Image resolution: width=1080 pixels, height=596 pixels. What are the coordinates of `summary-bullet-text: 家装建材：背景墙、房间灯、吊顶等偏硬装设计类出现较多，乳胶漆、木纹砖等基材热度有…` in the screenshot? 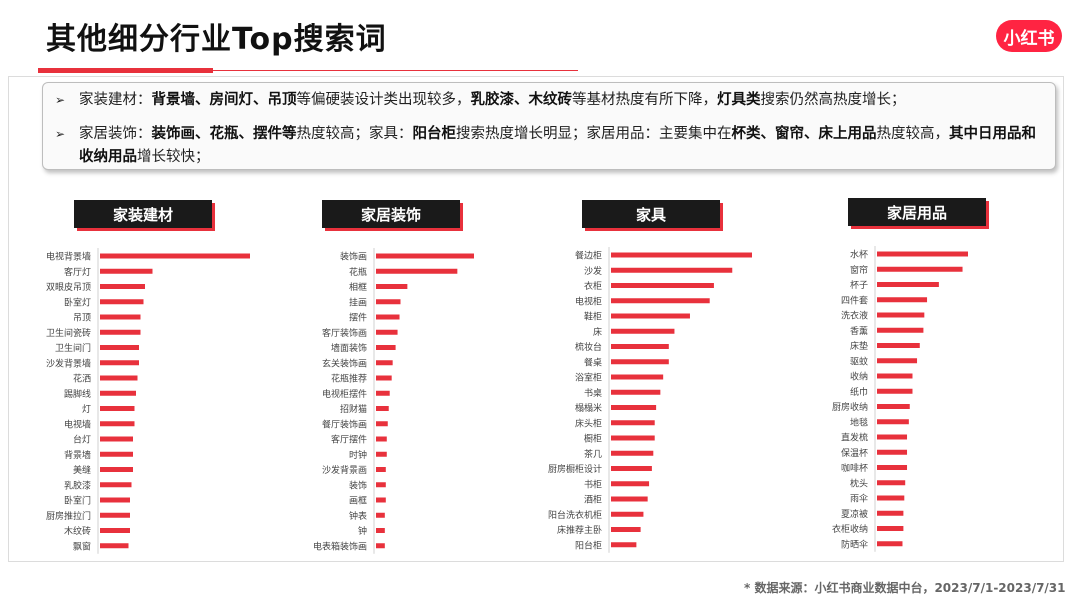 It's located at (492, 100).